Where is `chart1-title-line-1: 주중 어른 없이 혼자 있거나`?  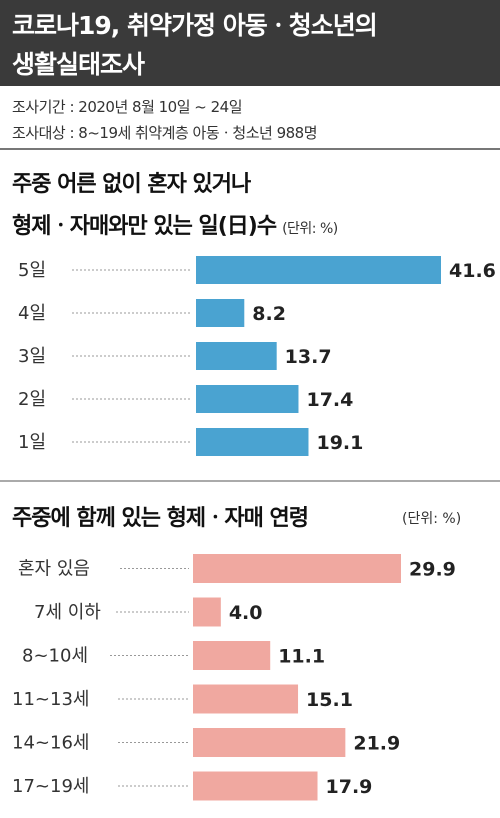
chart1-title-line-1: 주중 어른 없이 혼자 있거나 is located at coordinates (131, 184).